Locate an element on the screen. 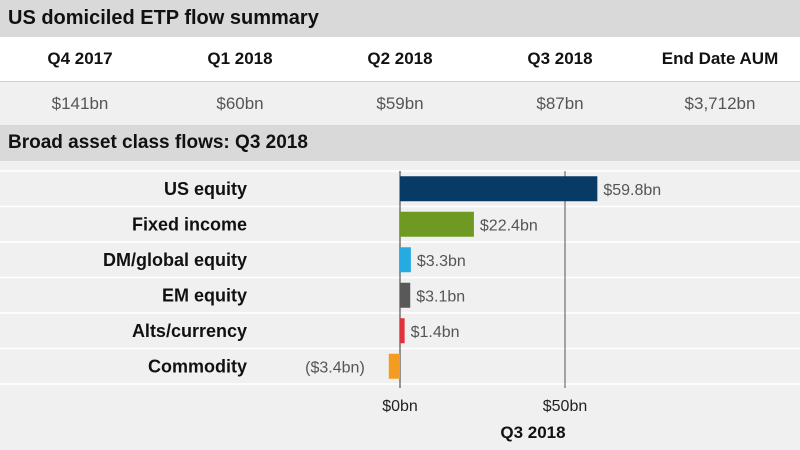  data-label: $3.3bn is located at coordinates (441, 261).